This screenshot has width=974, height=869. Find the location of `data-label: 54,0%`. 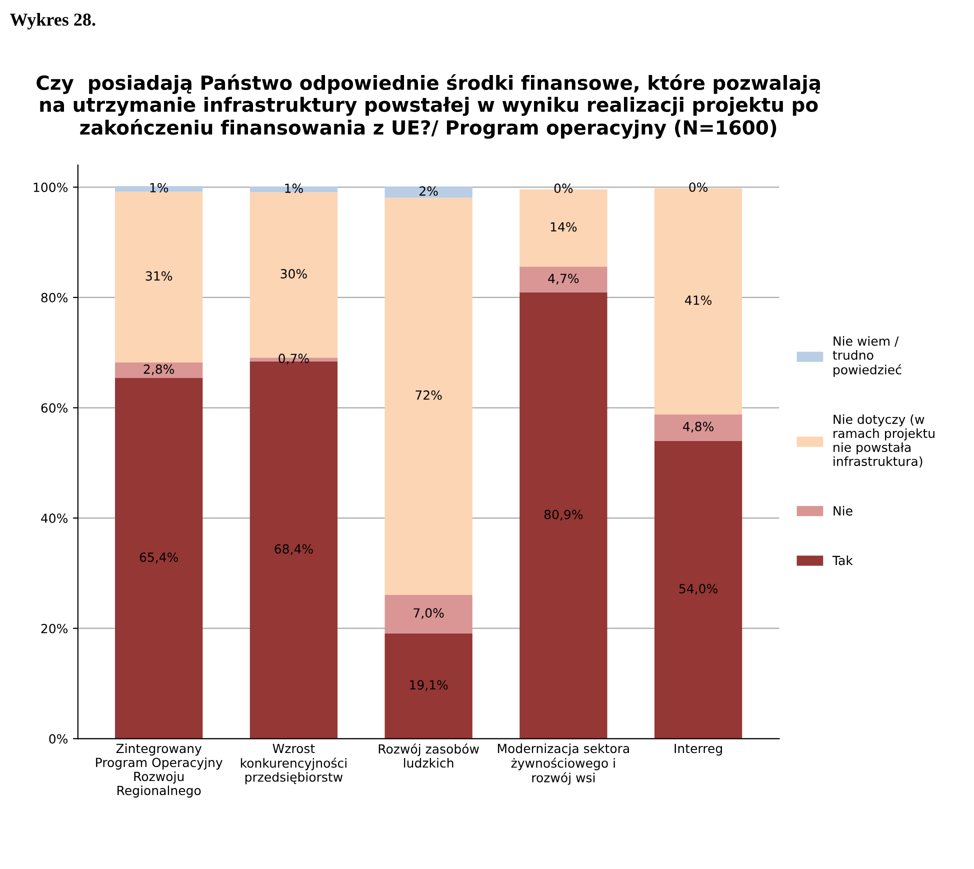

data-label: 54,0% is located at coordinates (698, 589).